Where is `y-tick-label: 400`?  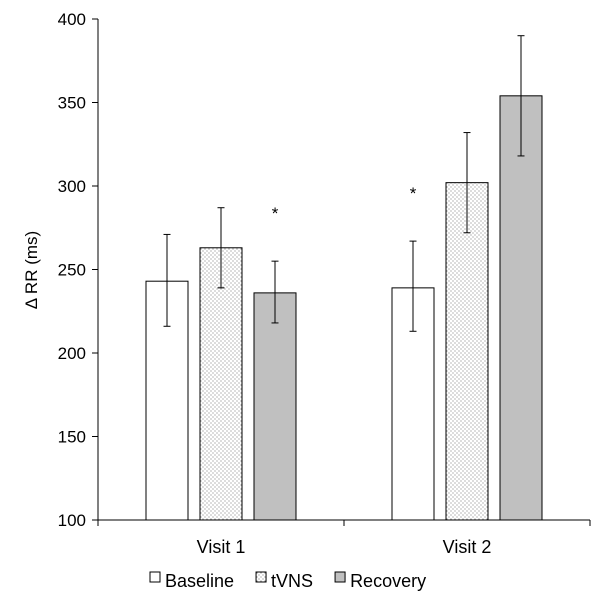
y-tick-label: 400 is located at coordinates (72, 19).